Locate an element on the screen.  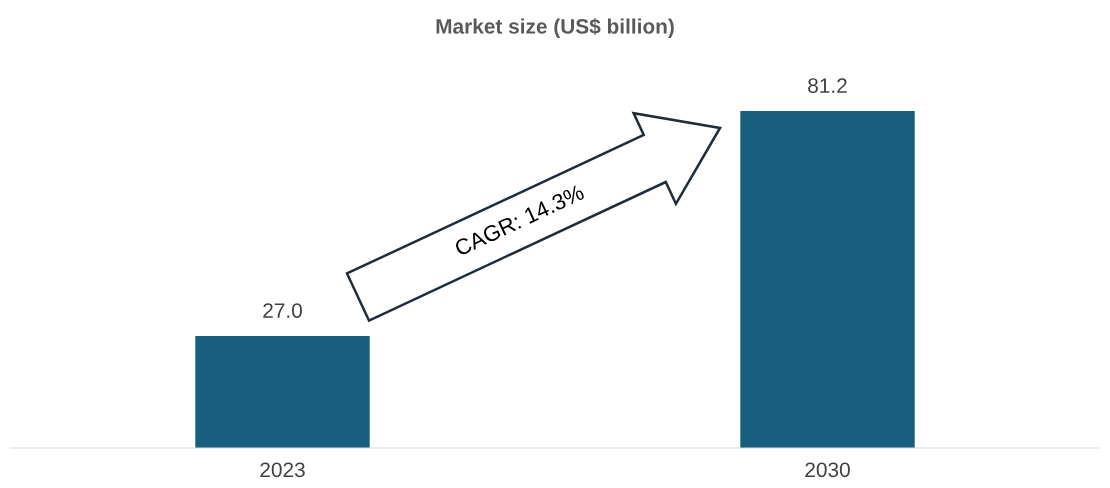
data-label: 27.0 is located at coordinates (282, 310).